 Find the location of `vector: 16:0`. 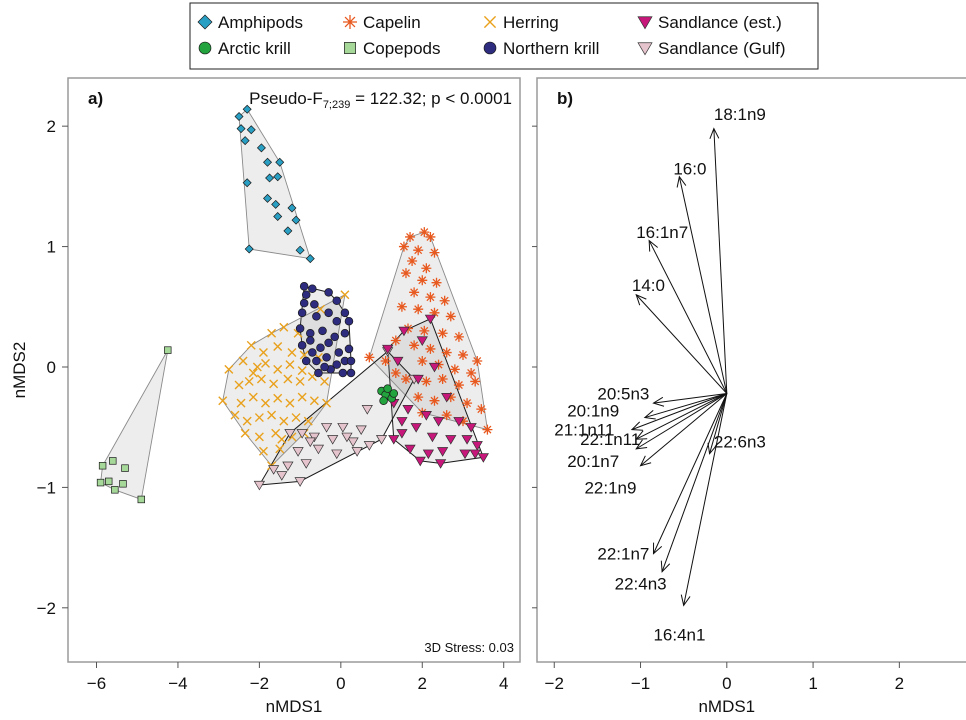

vector: 16:0 is located at coordinates (700, 276).